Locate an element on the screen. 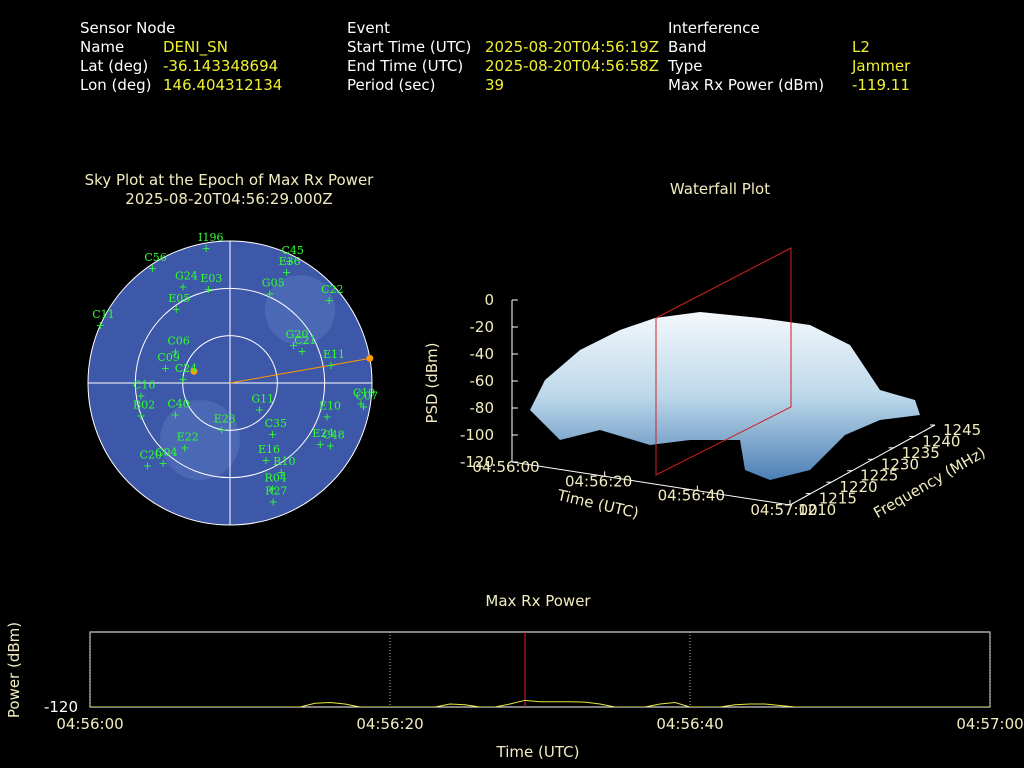  field-value: 2025-08-20T04:56:58Z is located at coordinates (572, 66).